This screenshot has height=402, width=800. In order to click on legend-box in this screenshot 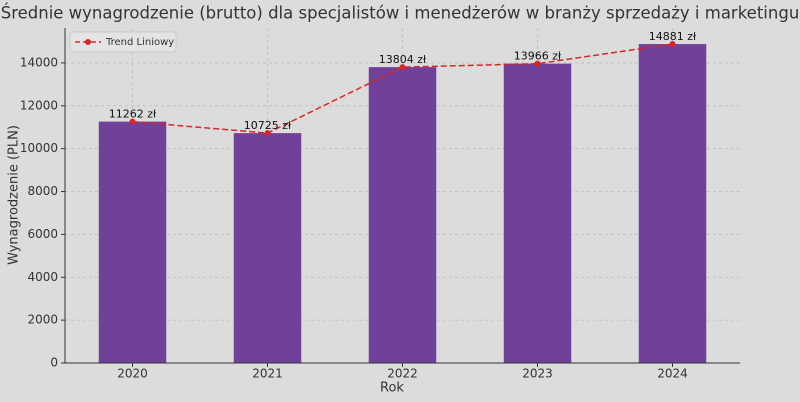, I will do `click(123, 42)`.